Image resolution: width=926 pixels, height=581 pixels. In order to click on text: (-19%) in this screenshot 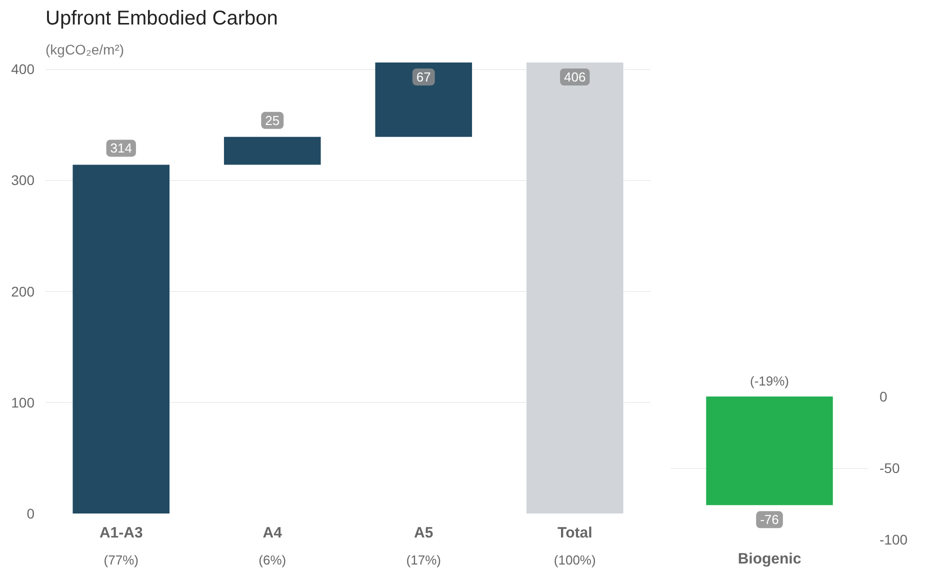, I will do `click(770, 381)`.